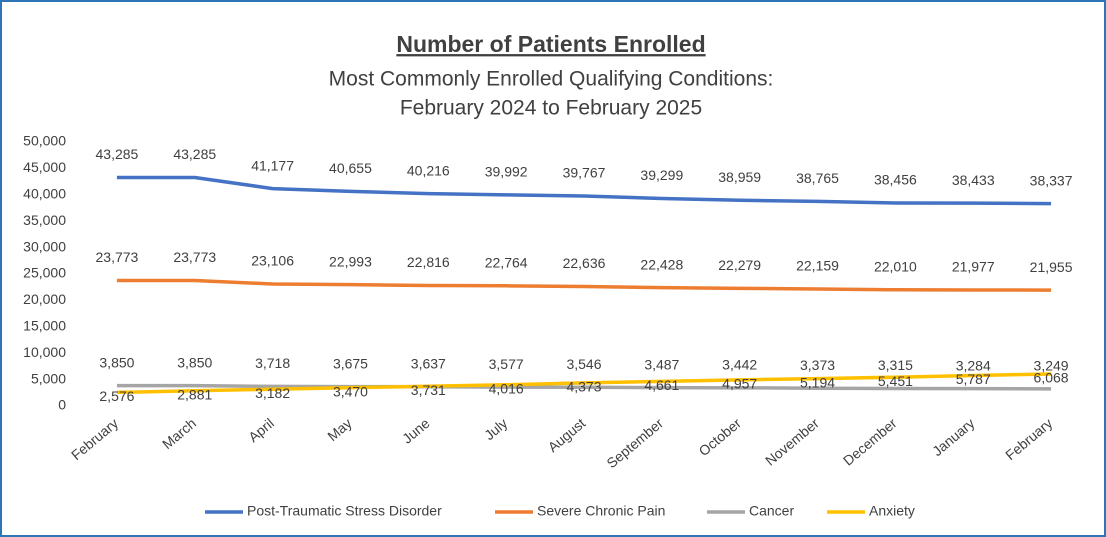 This screenshot has height=537, width=1106. Describe the element at coordinates (350, 363) in the screenshot. I see `data-label: 3,675` at that location.